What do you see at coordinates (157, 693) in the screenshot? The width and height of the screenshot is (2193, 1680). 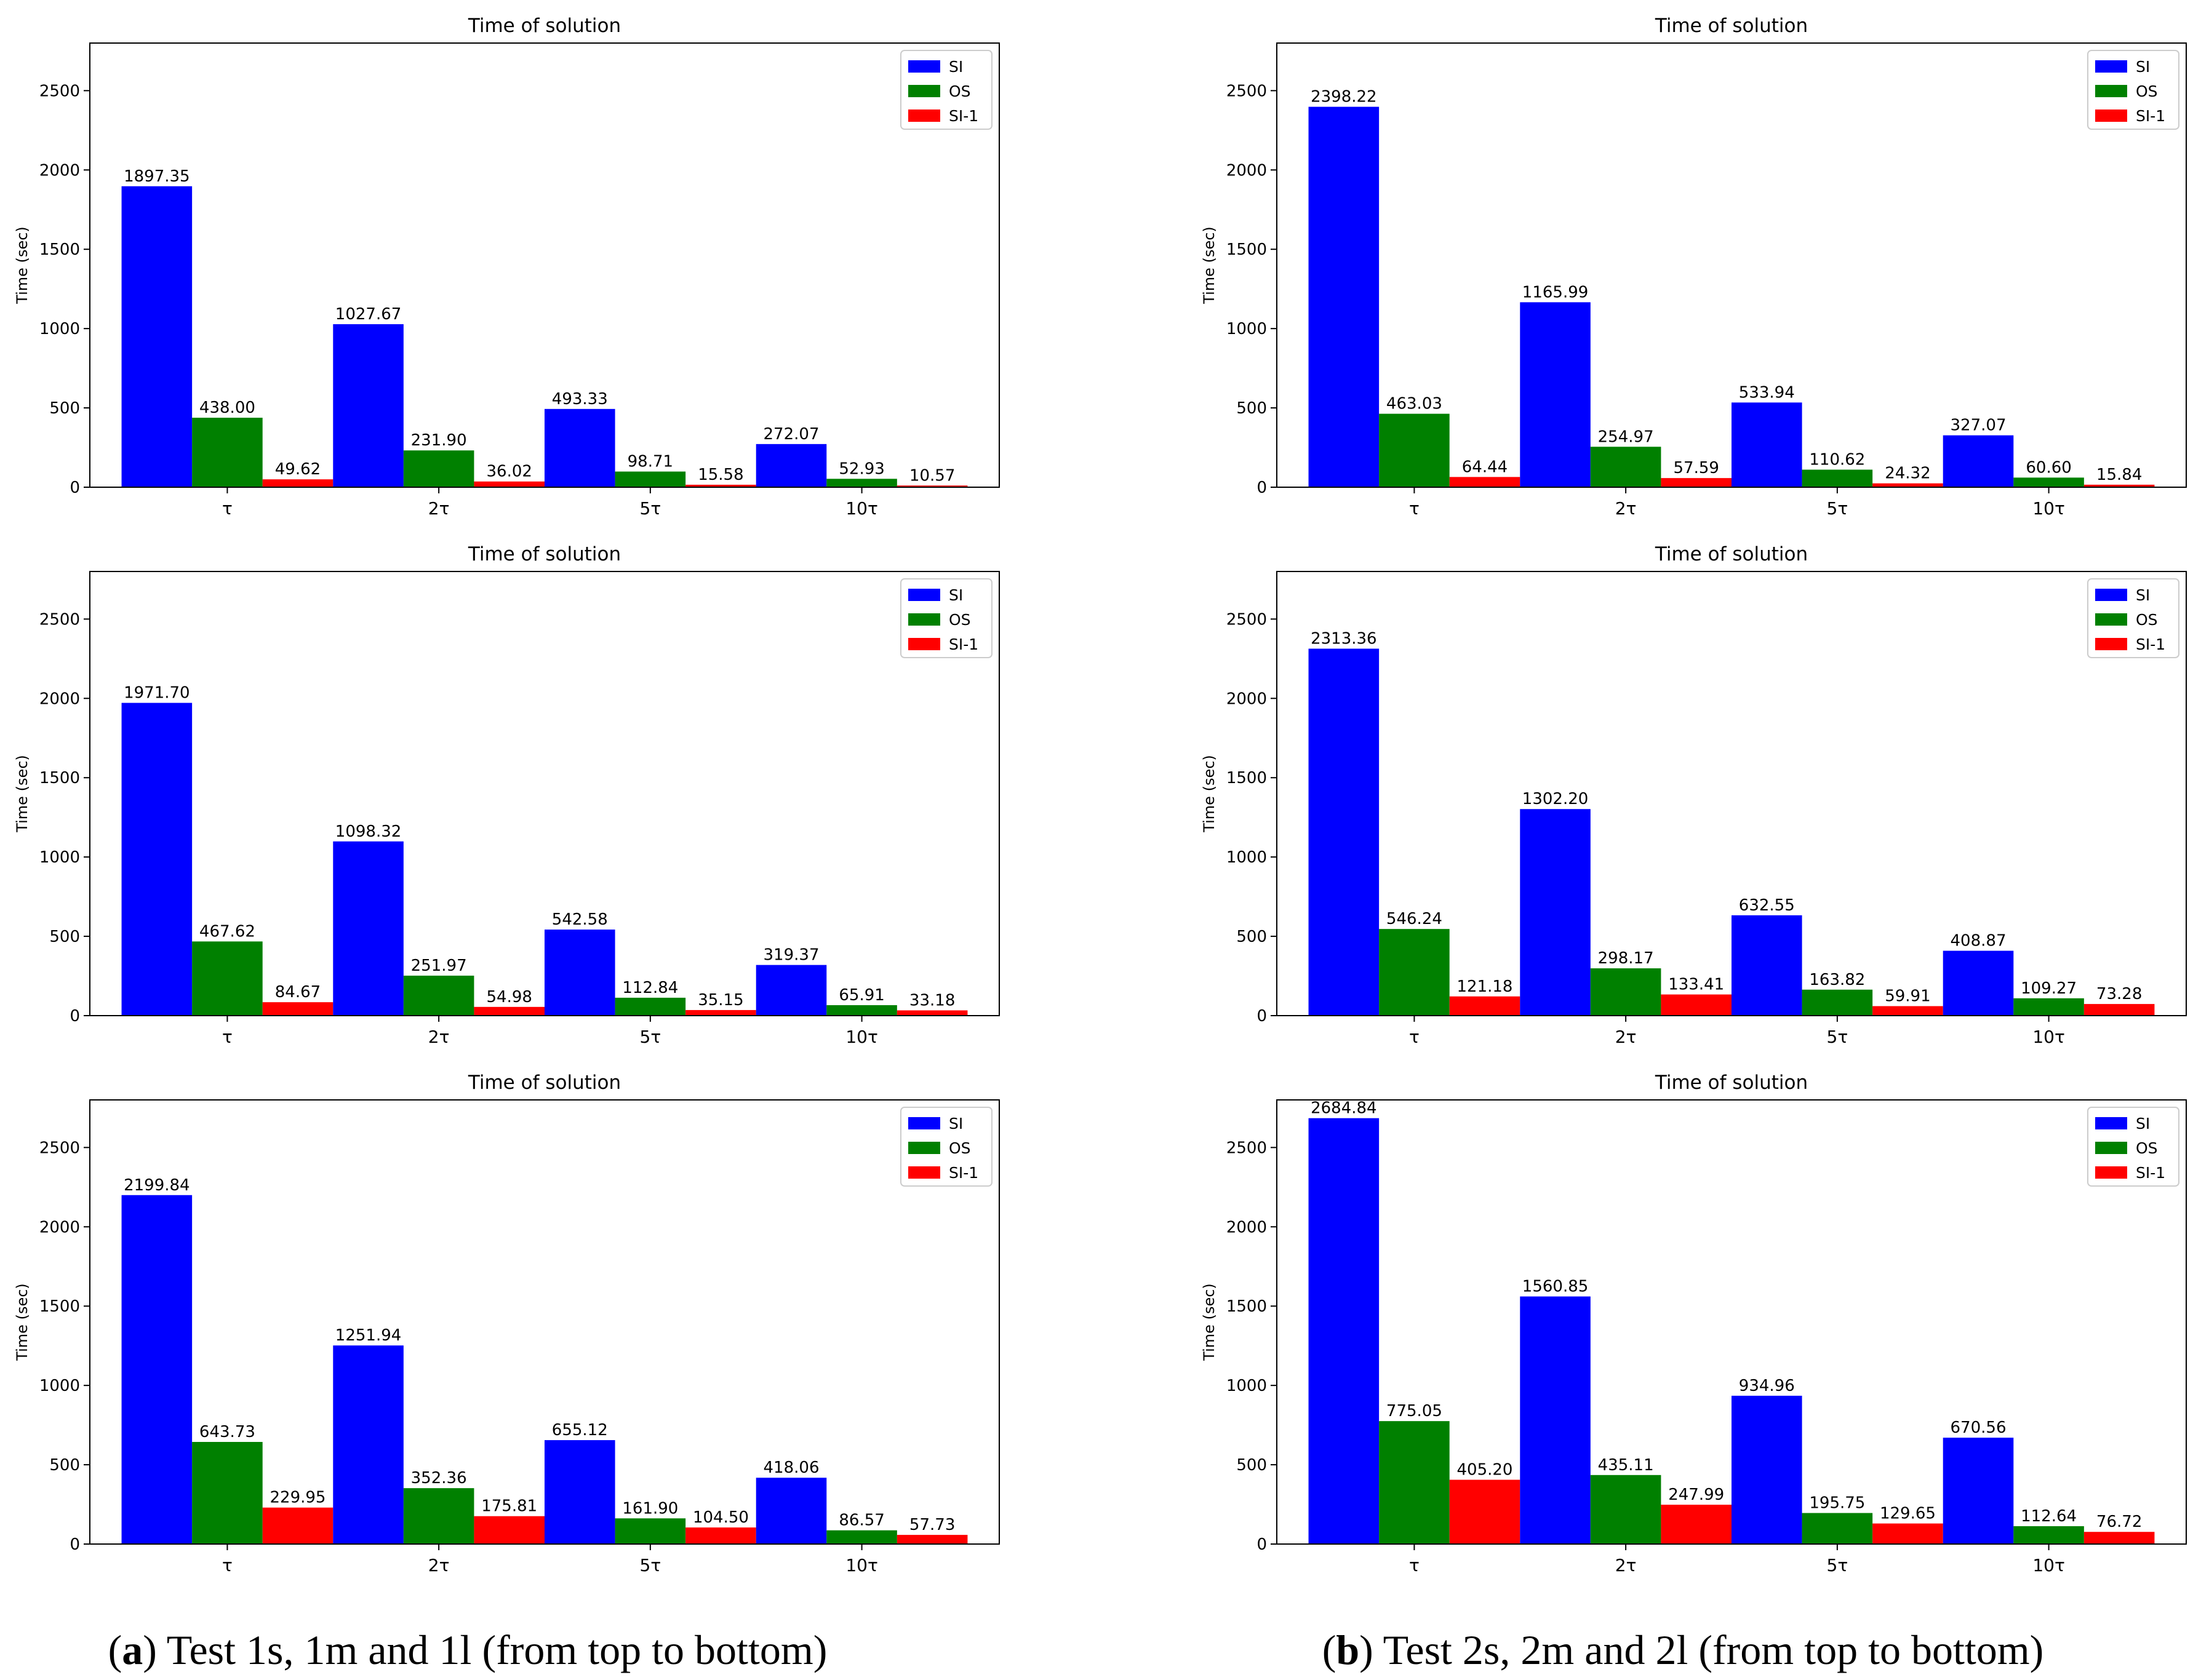 I see `bar-value-label: 1971.70` at bounding box center [157, 693].